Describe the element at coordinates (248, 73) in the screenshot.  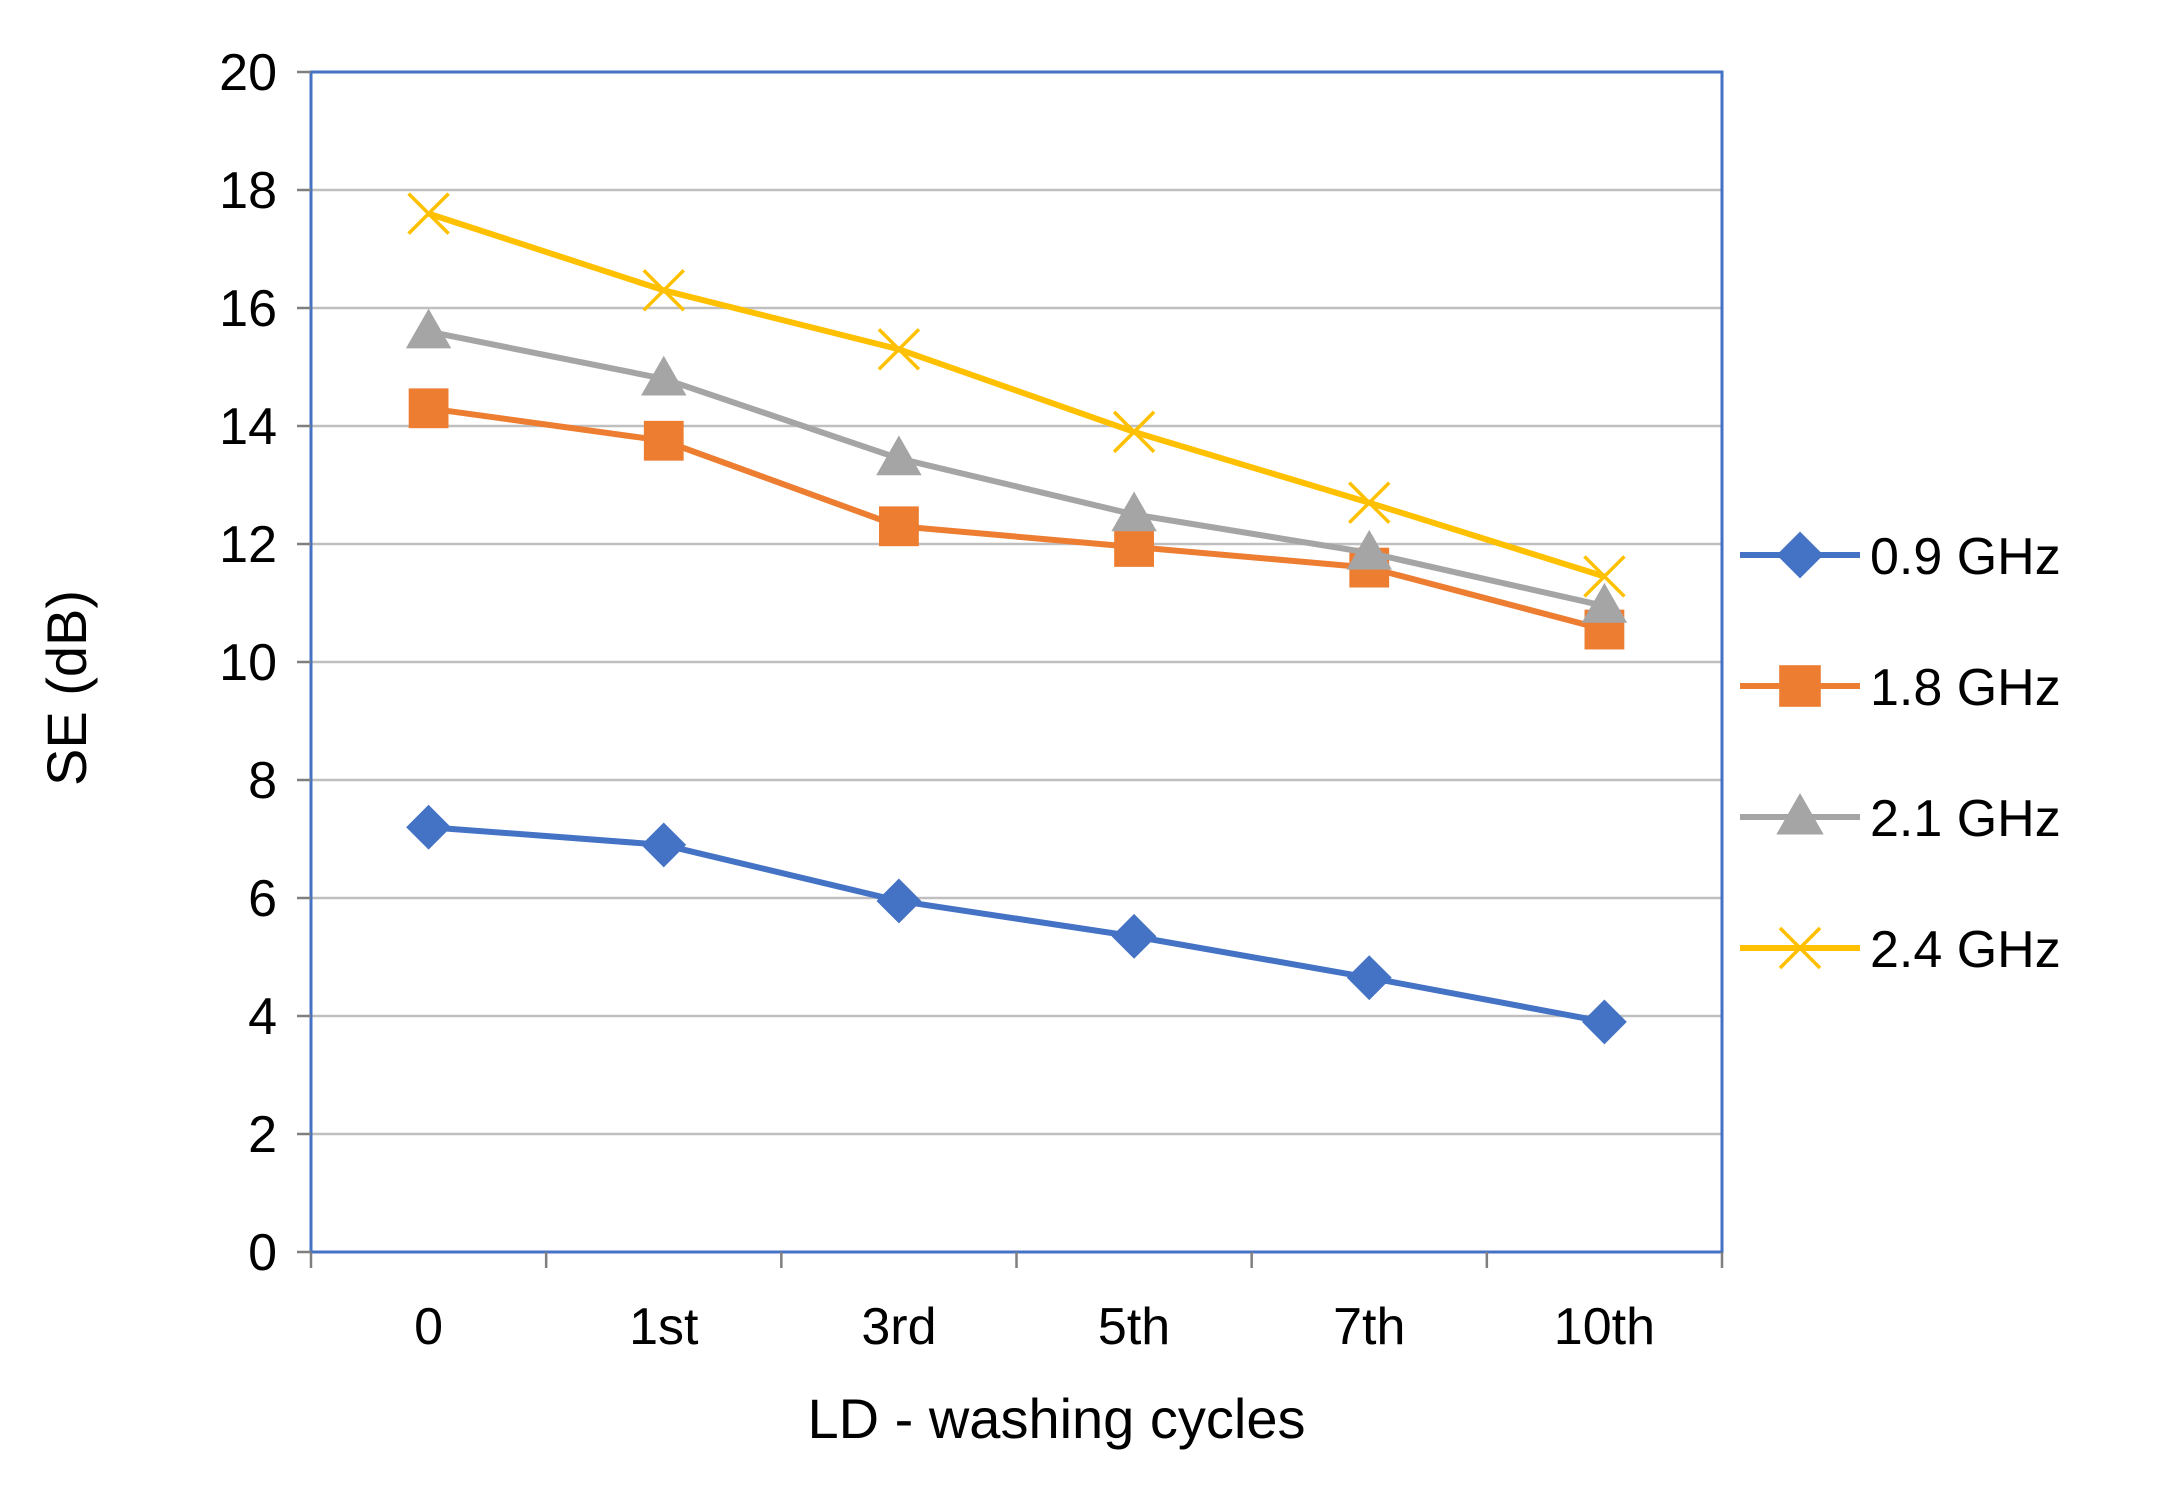
I see `y-tick-label: 20` at that location.